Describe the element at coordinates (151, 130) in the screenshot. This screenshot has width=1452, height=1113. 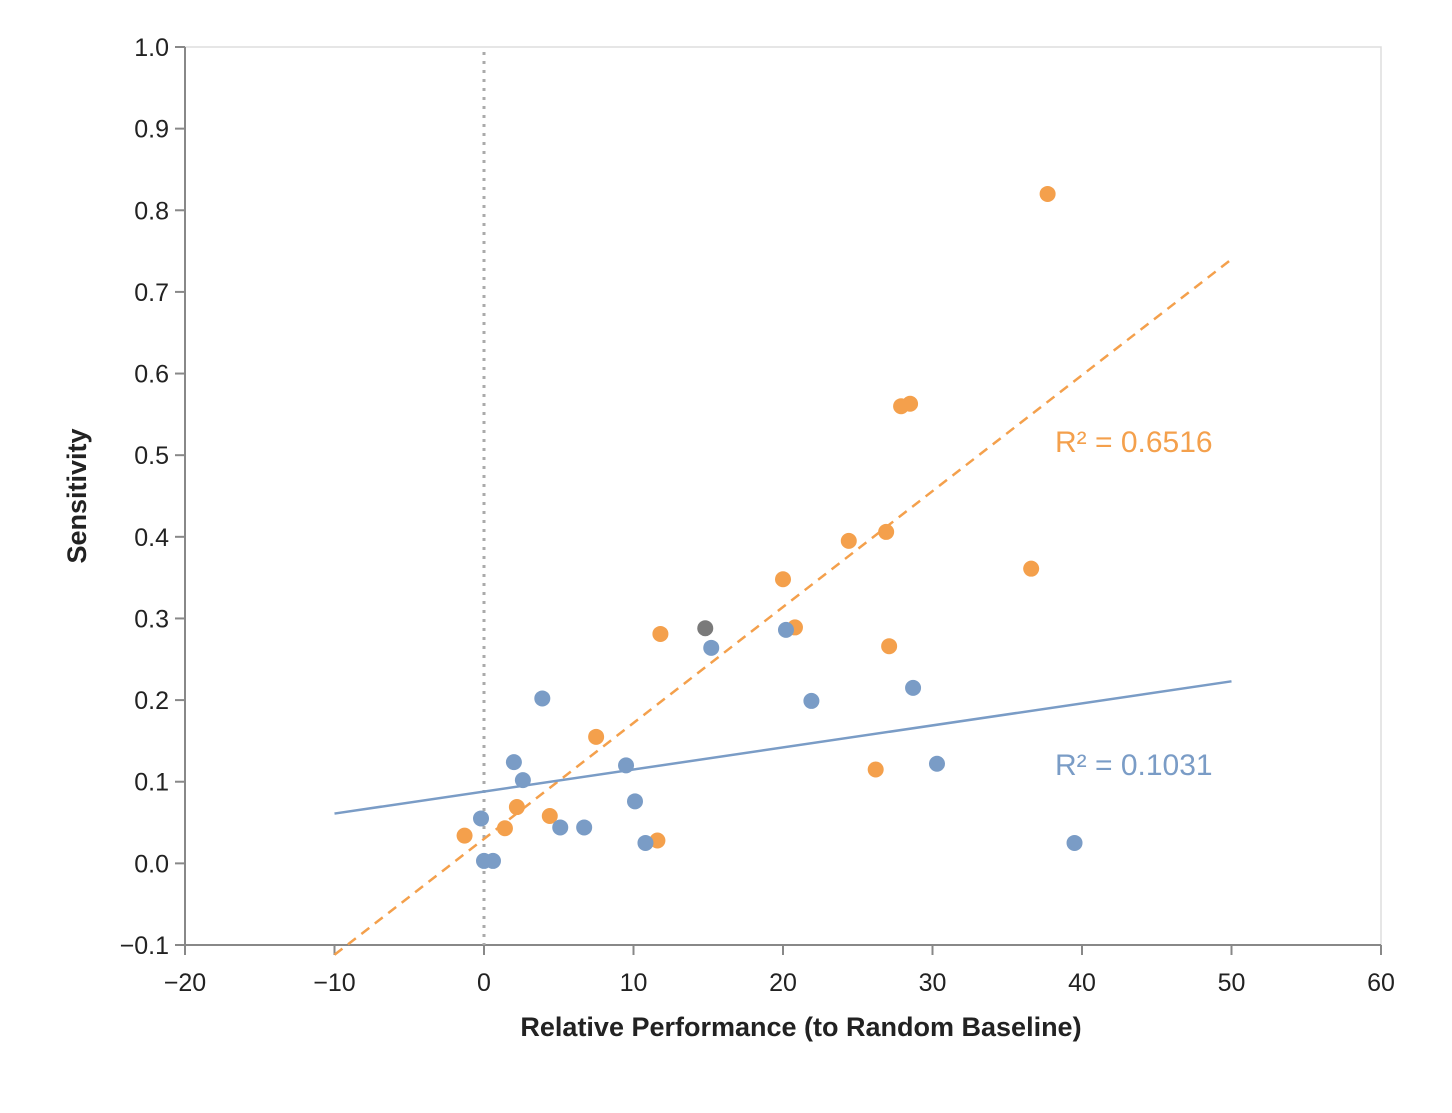
I see `y-tick-label: 0.9` at that location.